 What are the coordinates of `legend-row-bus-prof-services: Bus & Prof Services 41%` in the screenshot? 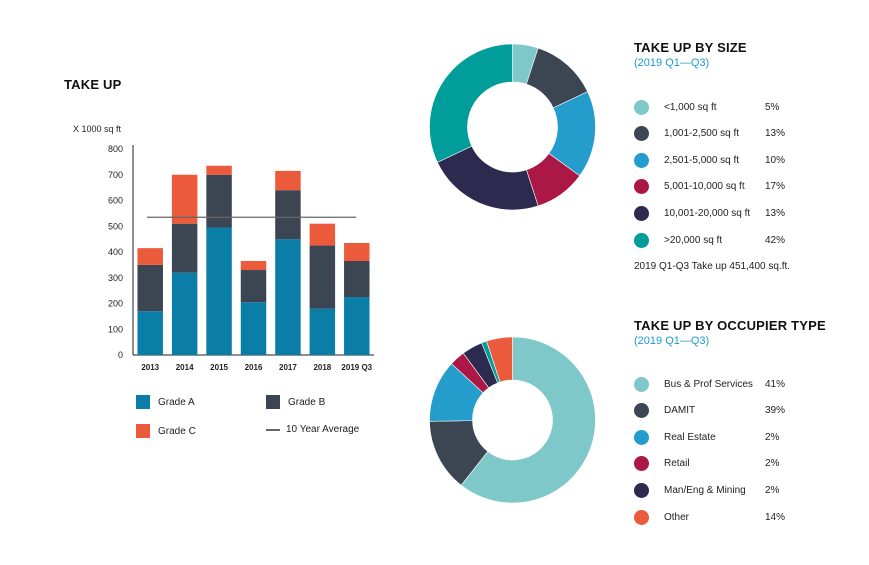 It's located at (719, 384).